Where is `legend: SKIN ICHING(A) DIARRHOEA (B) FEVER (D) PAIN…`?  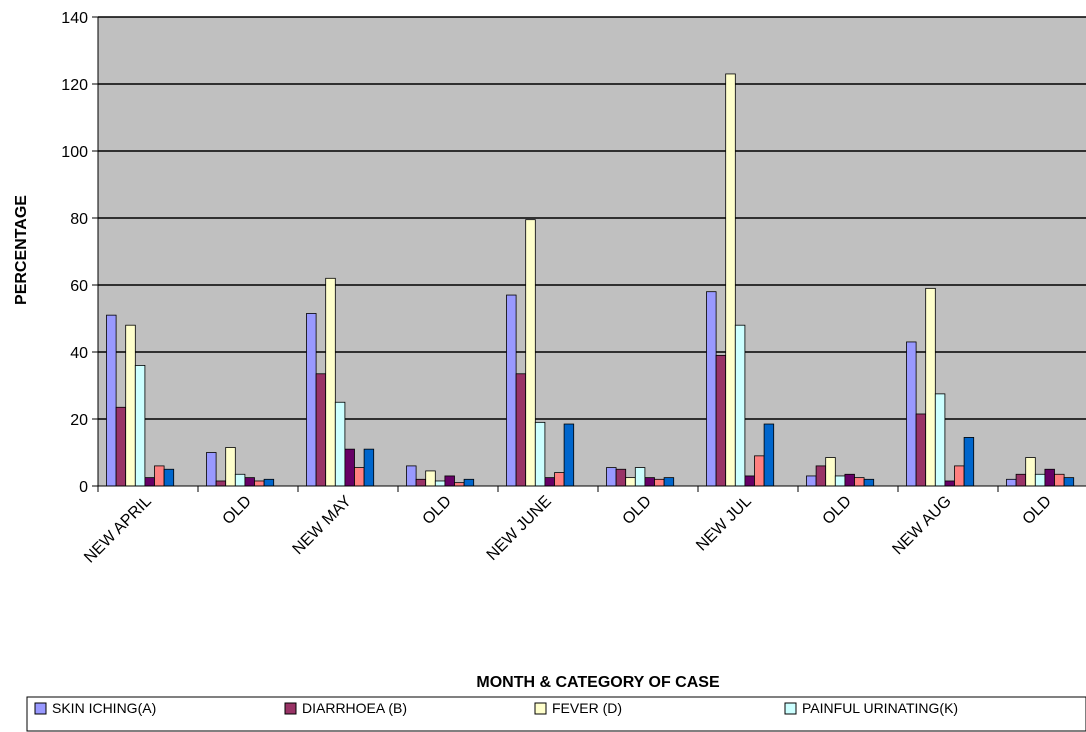
legend: SKIN ICHING(A) DIARRHOEA (B) FEVER (D) PAIN… is located at coordinates (496, 708).